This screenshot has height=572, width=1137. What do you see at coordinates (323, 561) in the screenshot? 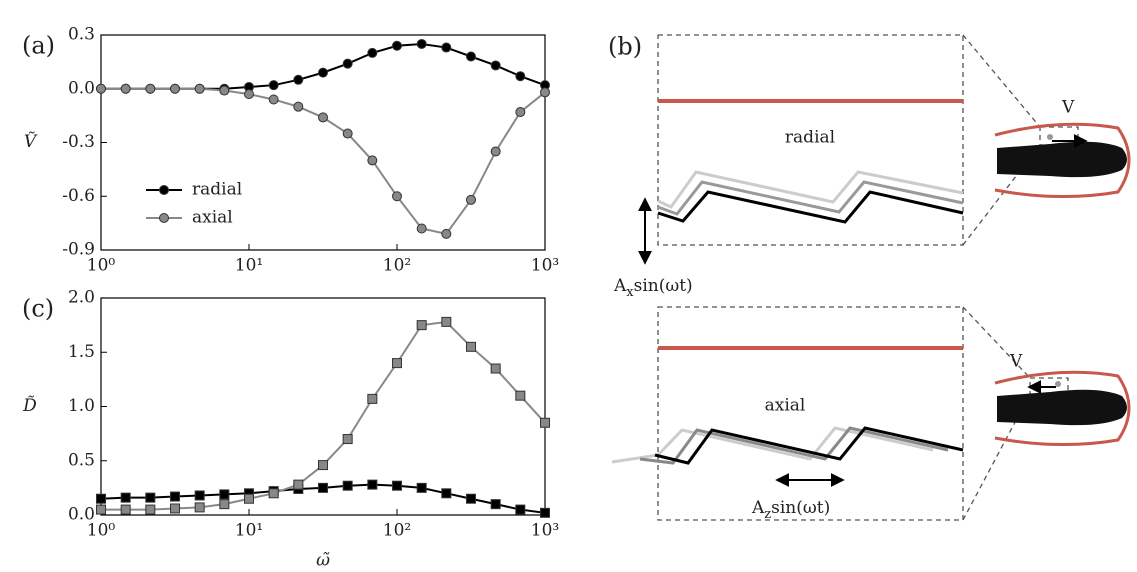
I see `x-axis-label: ω̃` at bounding box center [323, 561].